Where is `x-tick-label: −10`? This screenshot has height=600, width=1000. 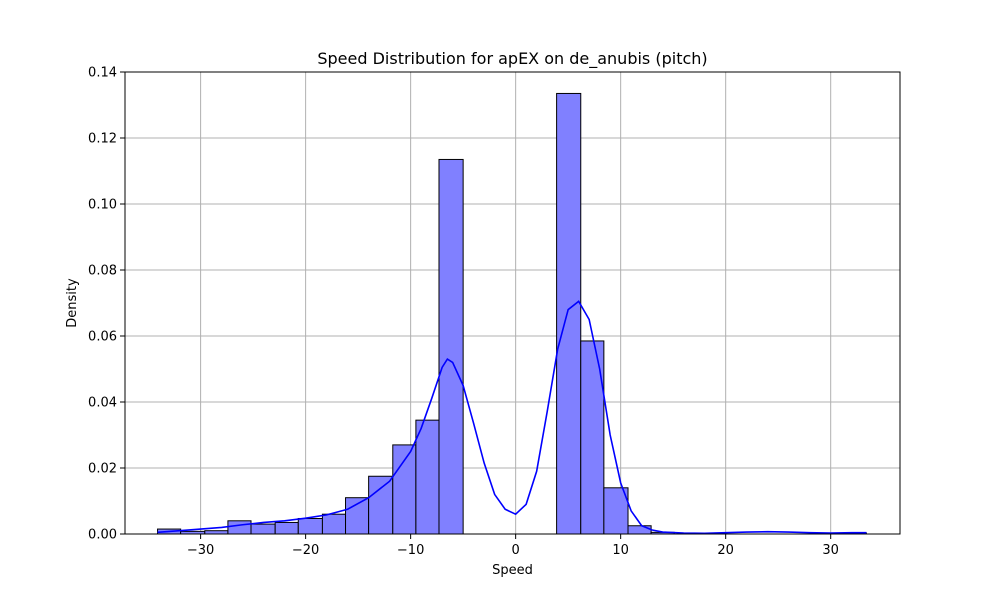
x-tick-label: −10 is located at coordinates (410, 550).